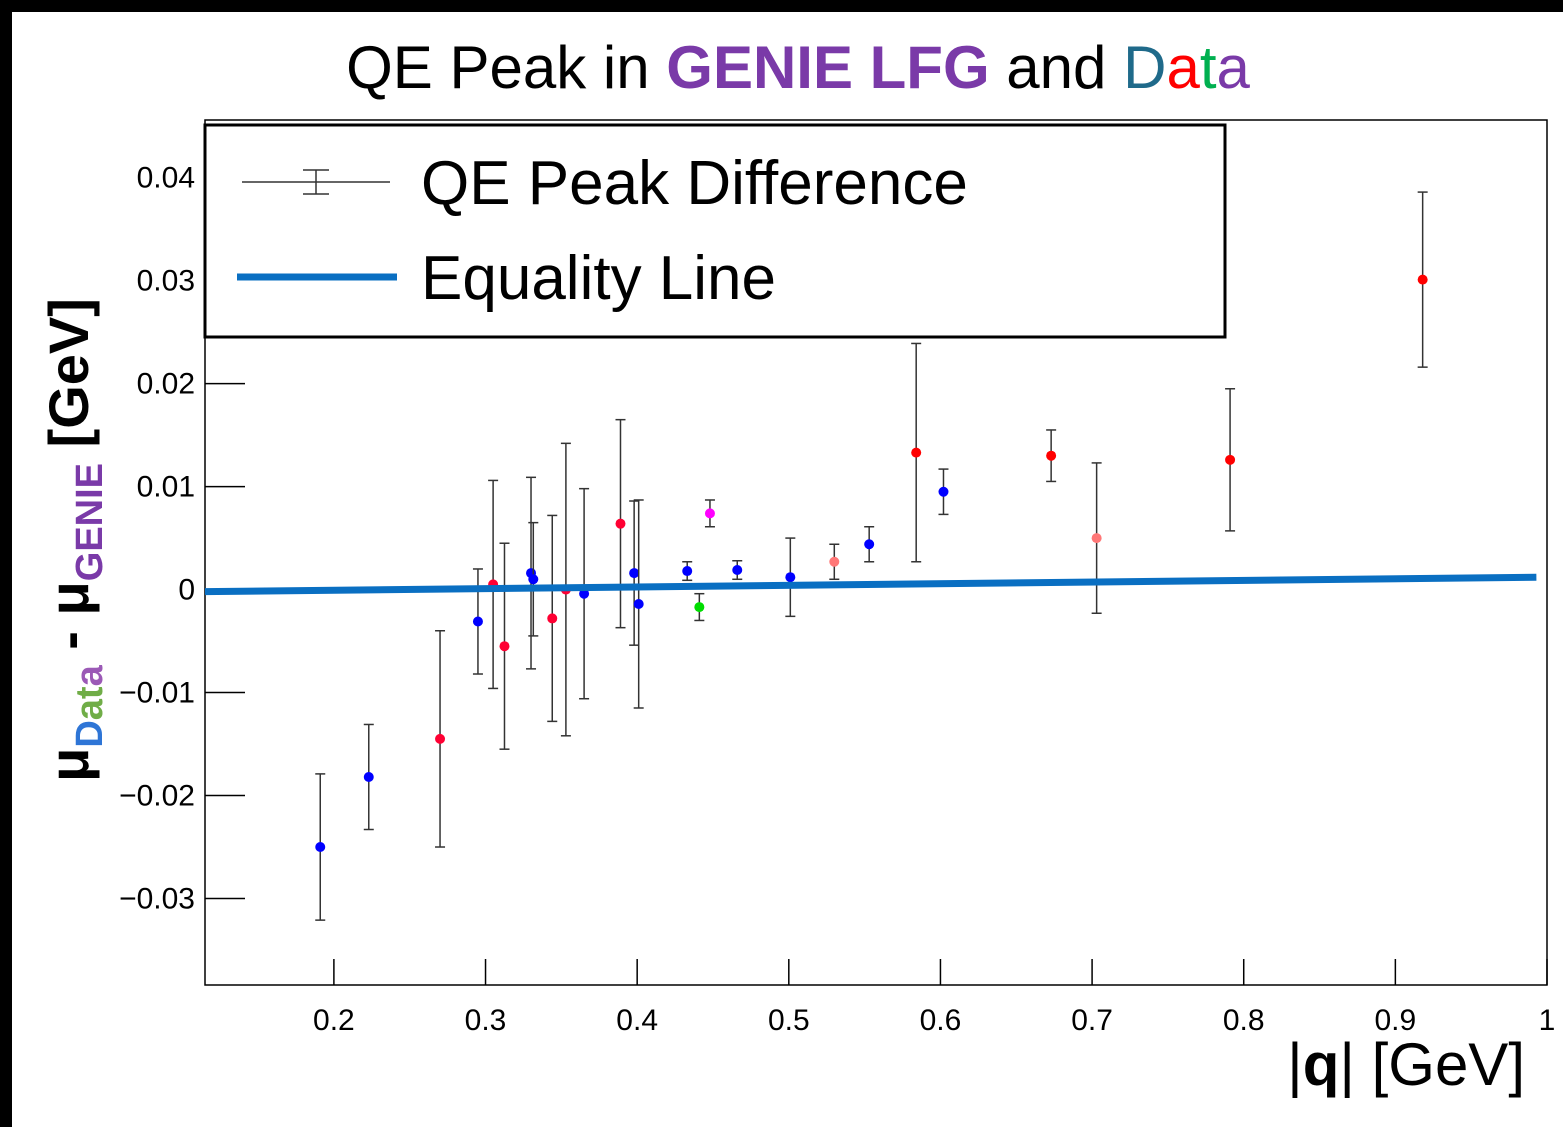 This screenshot has height=1127, width=1563. I want to click on y-label-part: μ, so click(68, 765).